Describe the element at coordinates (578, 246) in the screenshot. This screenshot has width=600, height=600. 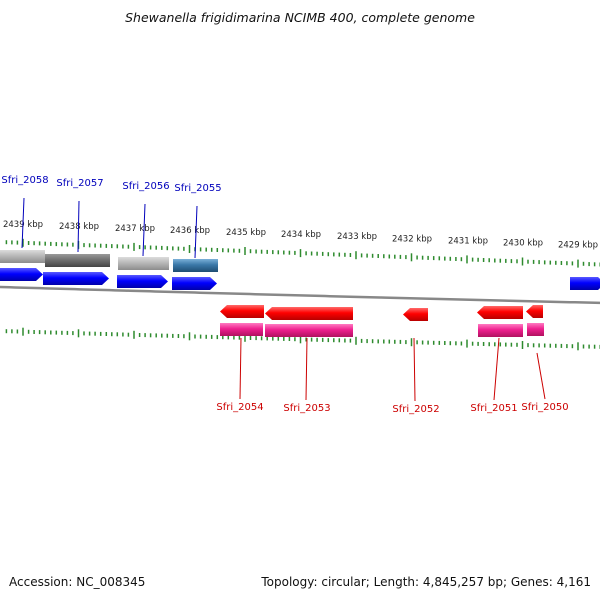
I see `scale-label: 2429 kbp` at that location.